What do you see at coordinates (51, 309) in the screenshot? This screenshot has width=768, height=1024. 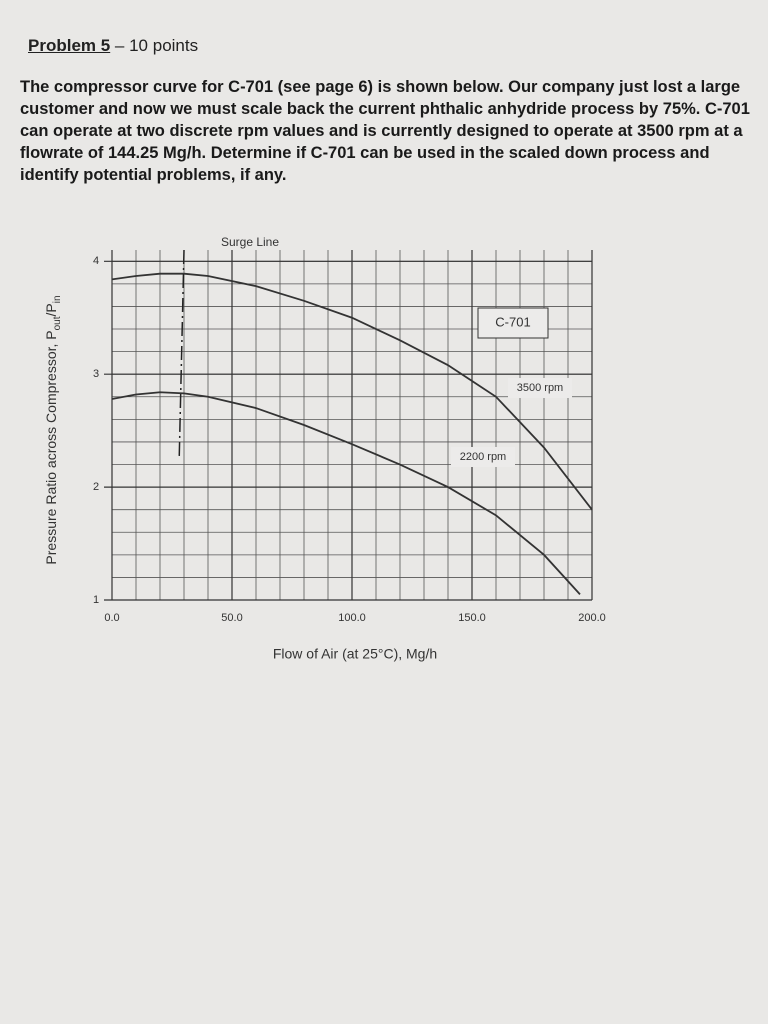 I see `y-label-mid: /P` at bounding box center [51, 309].